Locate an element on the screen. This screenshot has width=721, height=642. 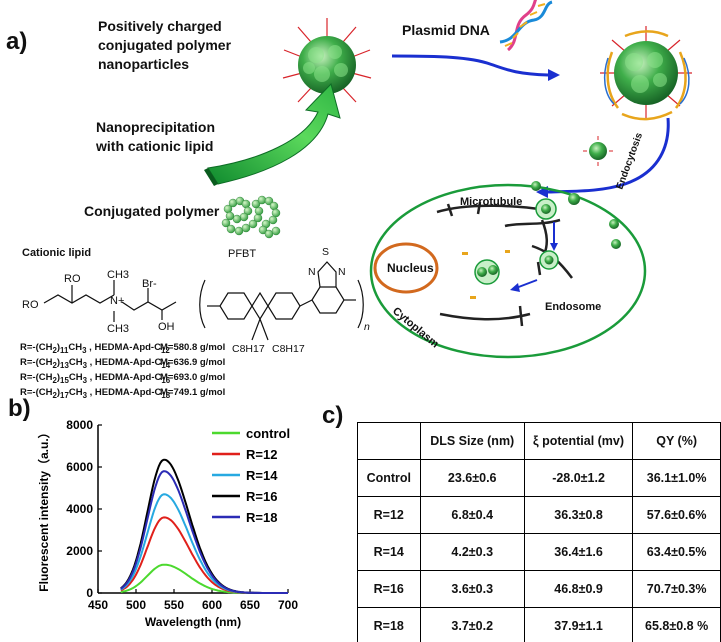
lipid-m: M=749.1 g/mol is located at coordinates (193, 392).